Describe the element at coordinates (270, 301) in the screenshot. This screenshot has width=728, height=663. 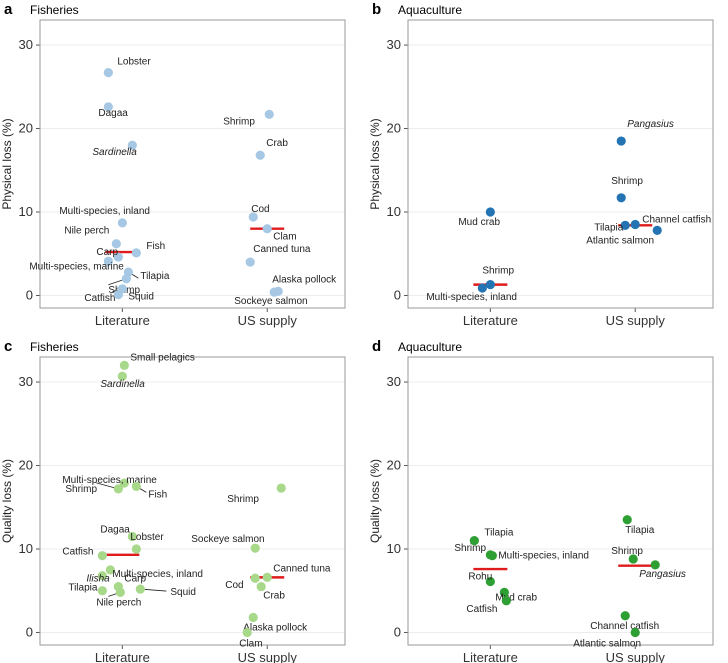
I see `point-label: Sockeye salmon` at that location.